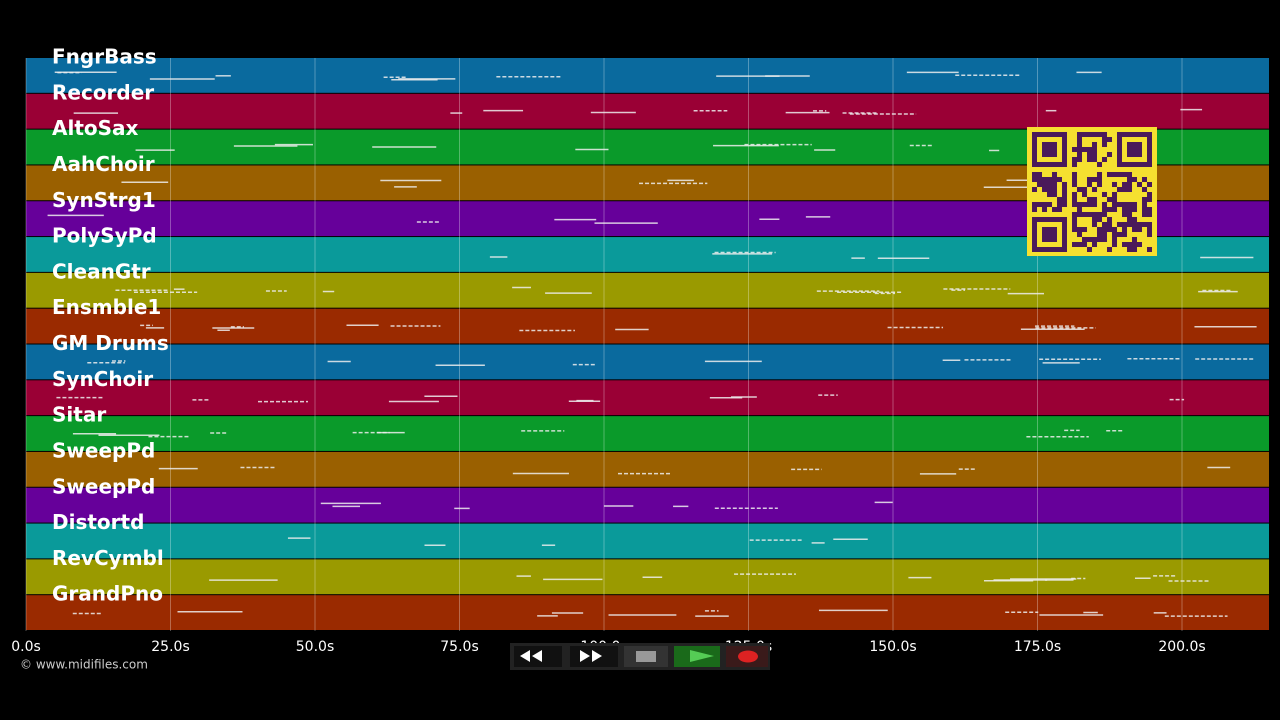 This screenshot has height=720, width=1280. What do you see at coordinates (106, 307) in the screenshot?
I see `track-label: Ensmble1` at bounding box center [106, 307].